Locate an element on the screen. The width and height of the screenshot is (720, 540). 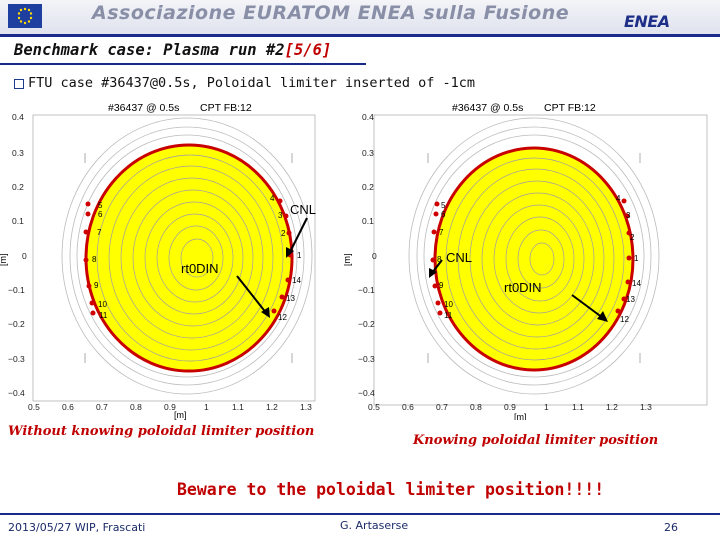
slide-title-part: [5/6] is located at coordinates (308, 50).